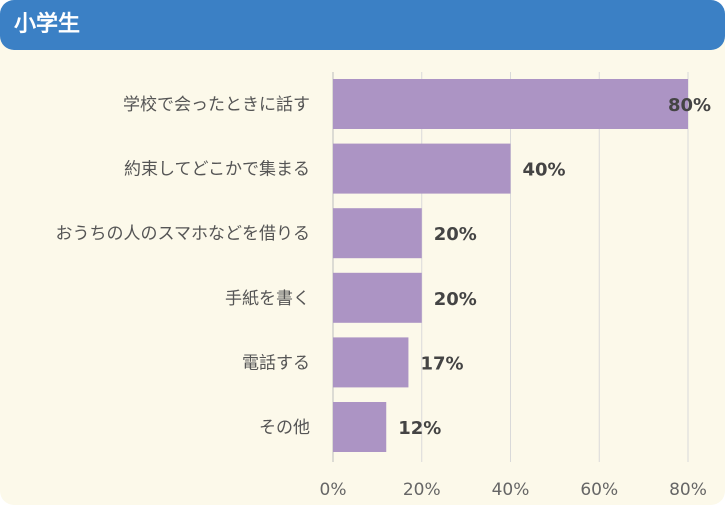 The image size is (725, 505). I want to click on x-tick-label: 20%, so click(422, 490).